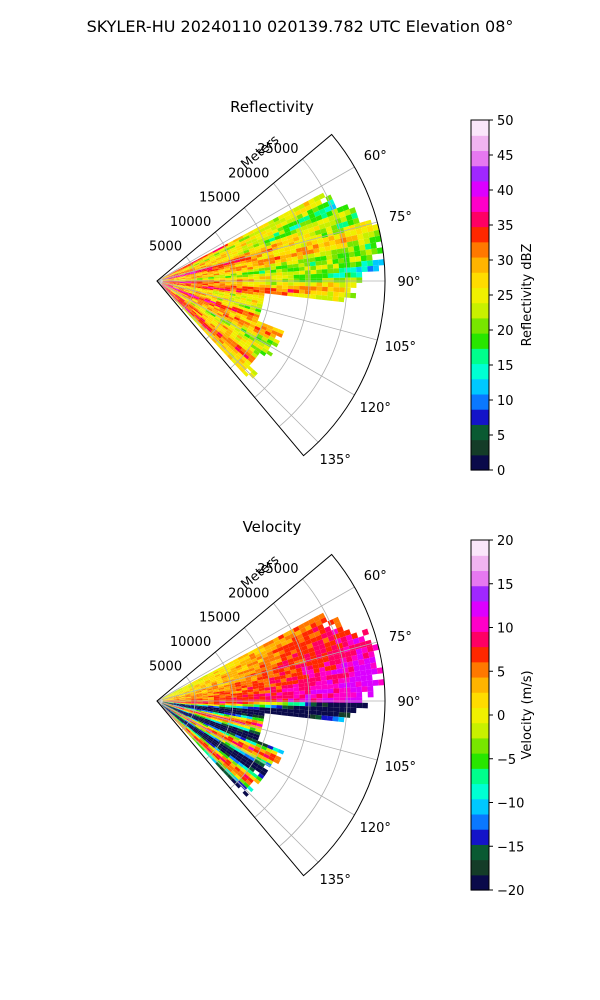 Image resolution: width=600 pixels, height=1000 pixels. What do you see at coordinates (375, 828) in the screenshot?
I see `azimuth-tick-label: 120°` at bounding box center [375, 828].